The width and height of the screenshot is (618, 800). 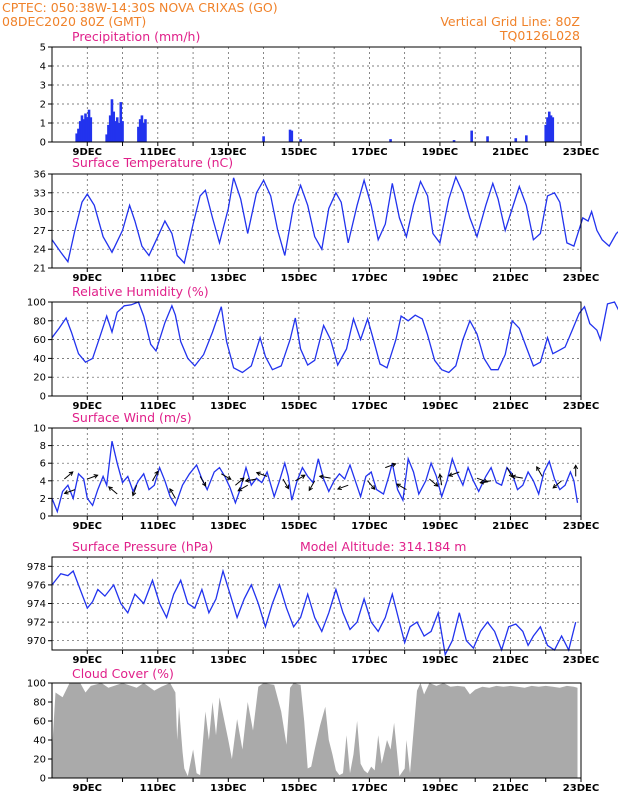 I want to click on cloud-date-label: 17DEC, so click(x=369, y=788).